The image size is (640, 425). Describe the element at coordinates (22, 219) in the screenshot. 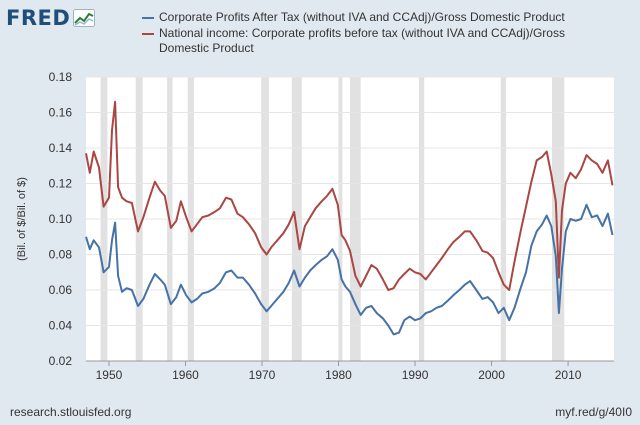

I see `y-axis-label: (Bil. of $/Bil. of $)` at that location.